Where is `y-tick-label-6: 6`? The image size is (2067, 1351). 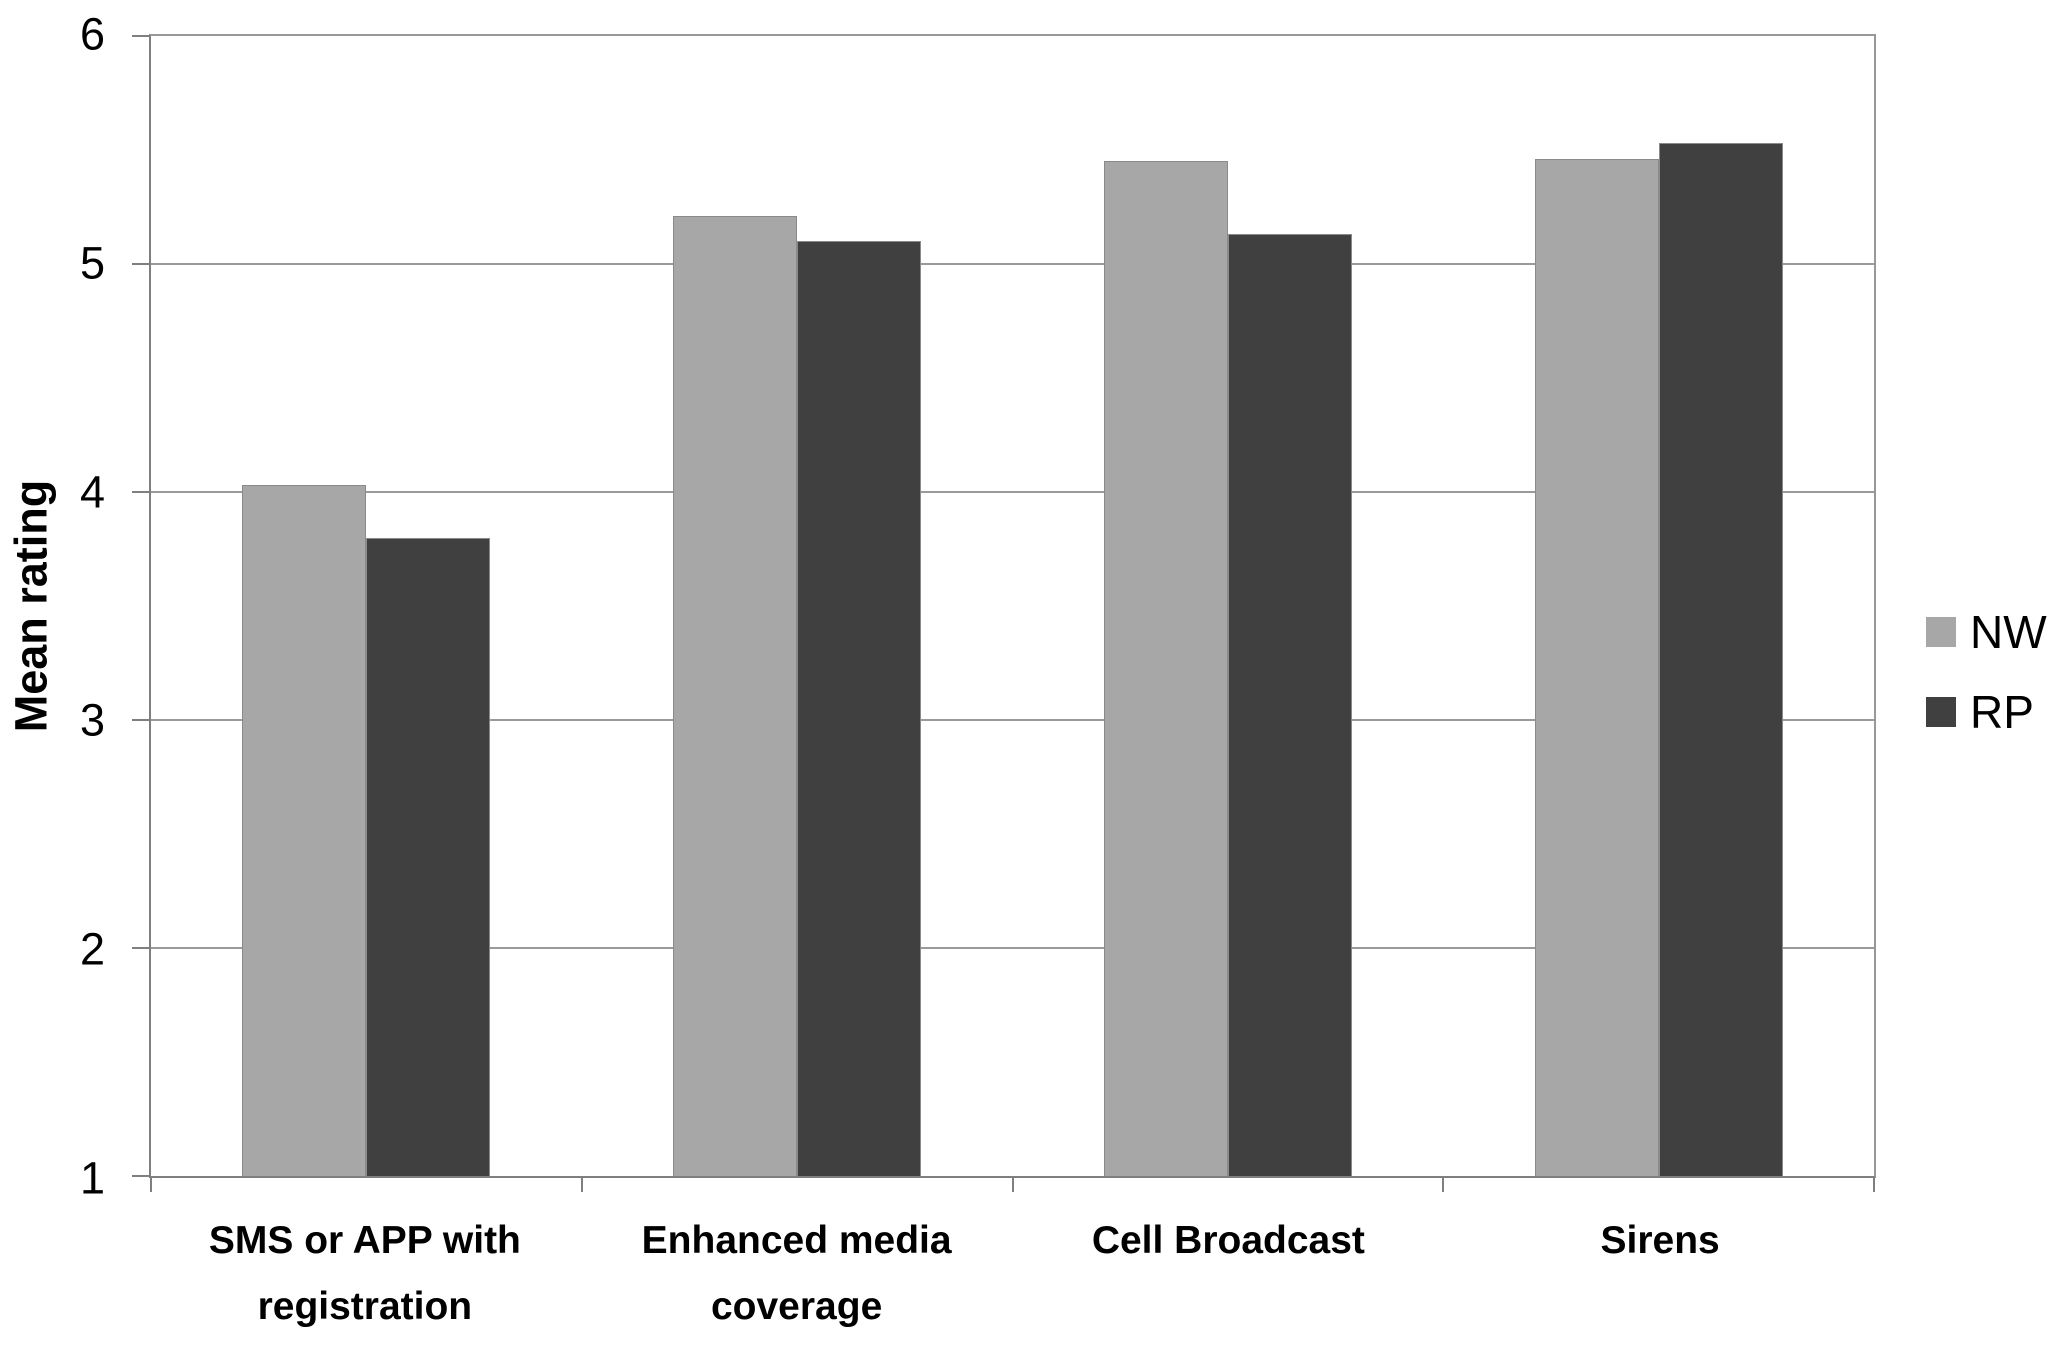
y-tick-label-6: 6 is located at coordinates (92, 34).